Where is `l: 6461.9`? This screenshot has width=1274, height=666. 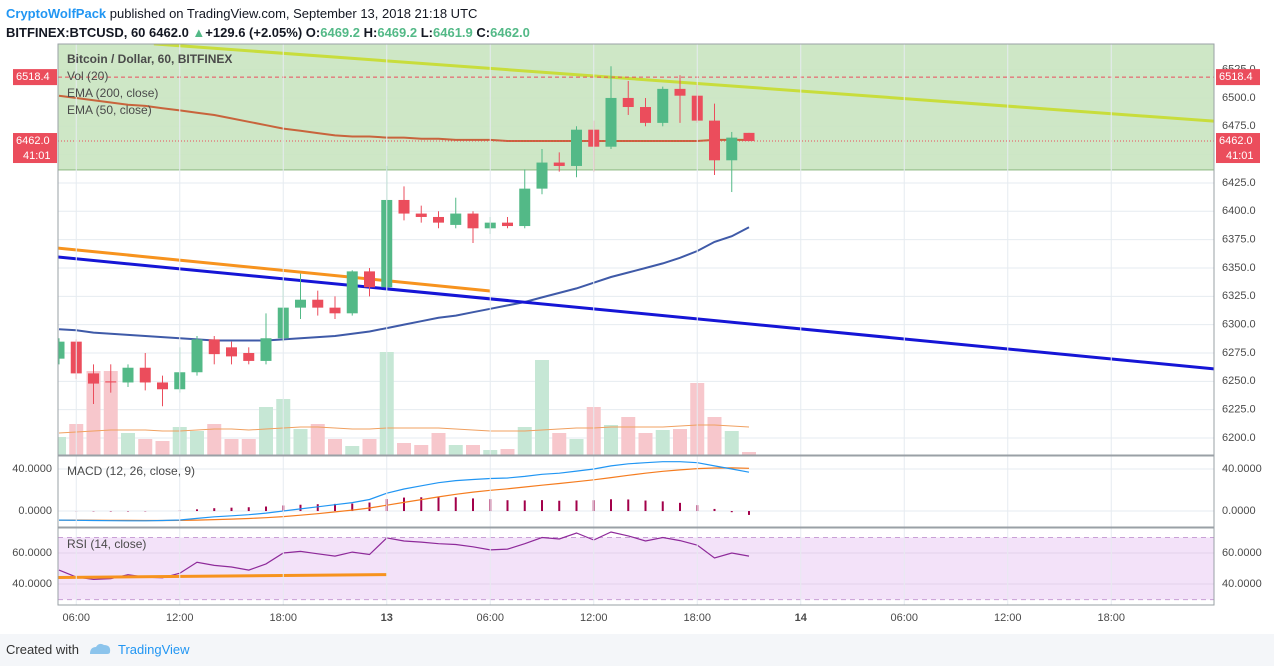
l: 6461.9 is located at coordinates (453, 32).